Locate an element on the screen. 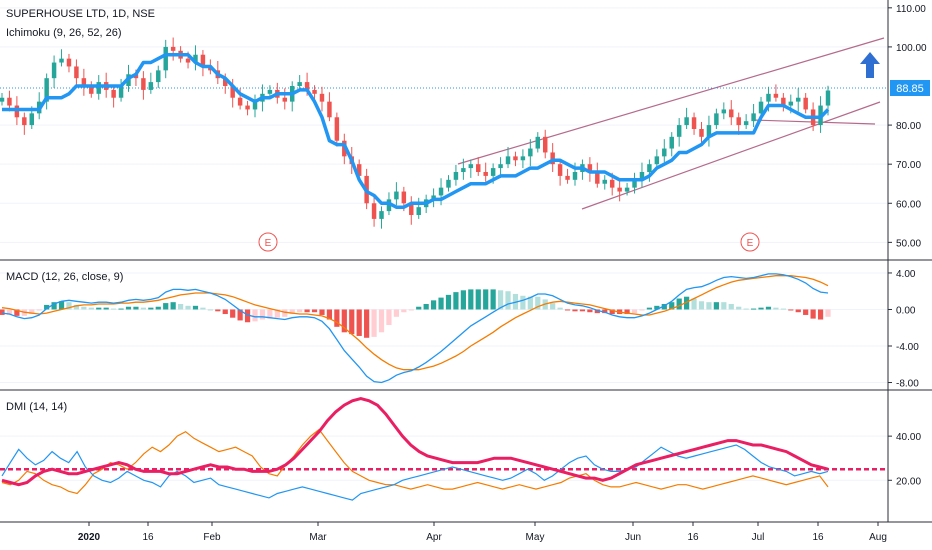  macd-axis: 4.00 0.00 -4.00 -8.00 is located at coordinates (903, 329).